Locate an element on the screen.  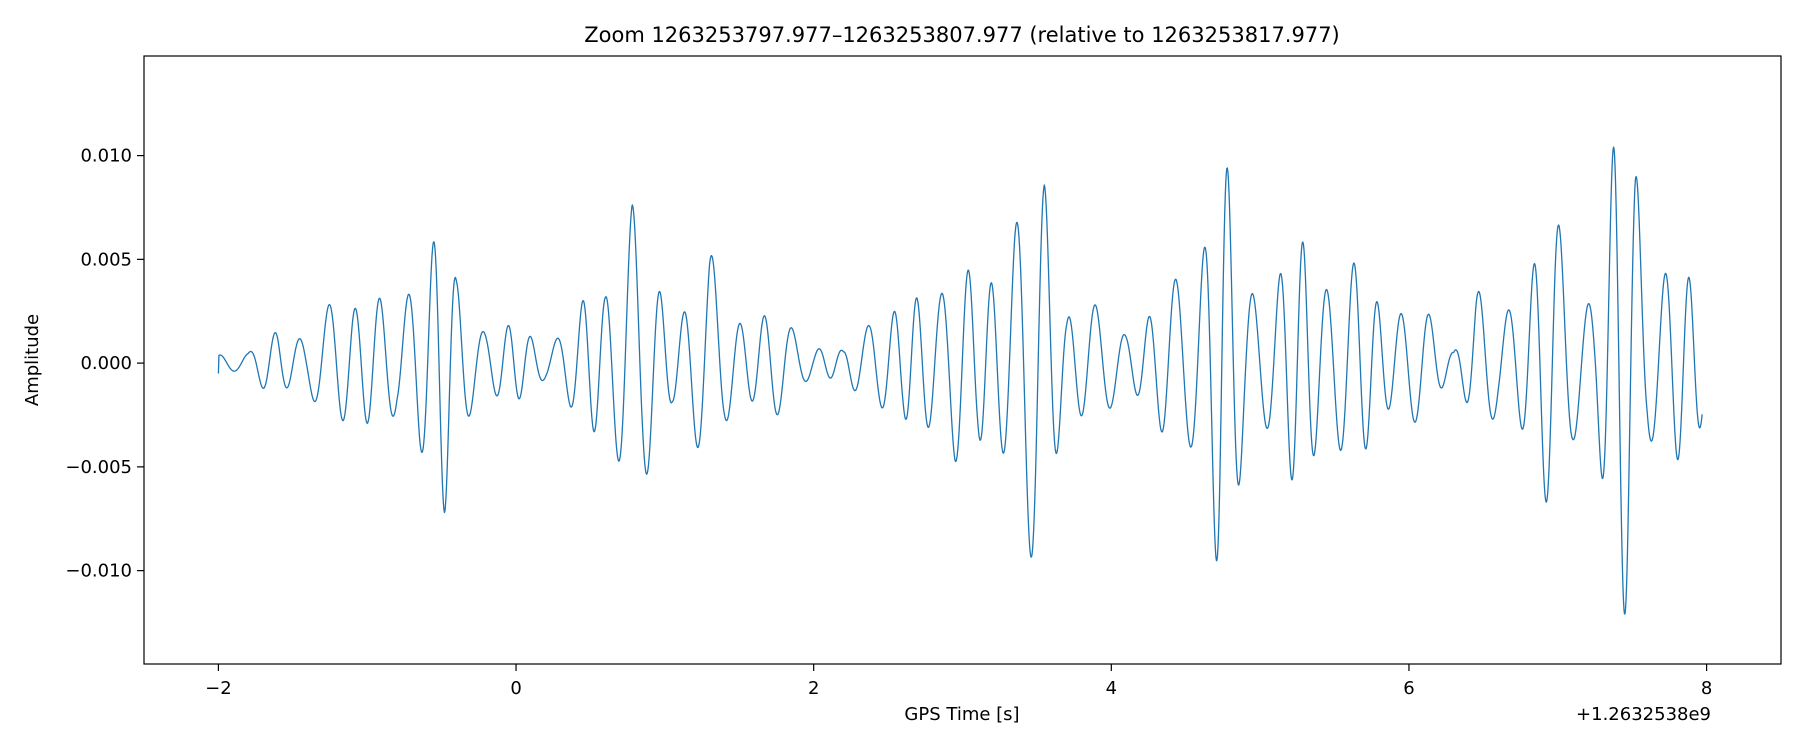
x-tick-label: 4 is located at coordinates (1111, 688).